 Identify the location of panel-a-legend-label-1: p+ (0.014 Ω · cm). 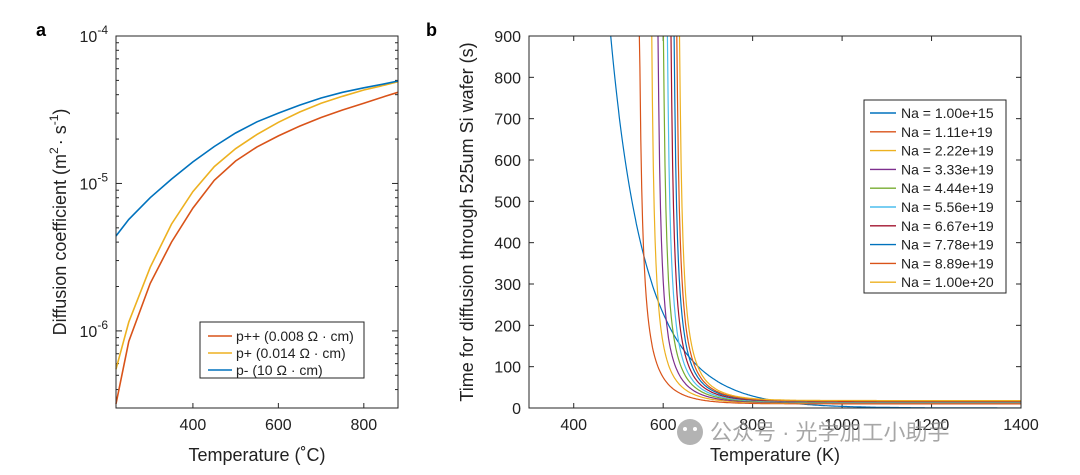
(291, 353).